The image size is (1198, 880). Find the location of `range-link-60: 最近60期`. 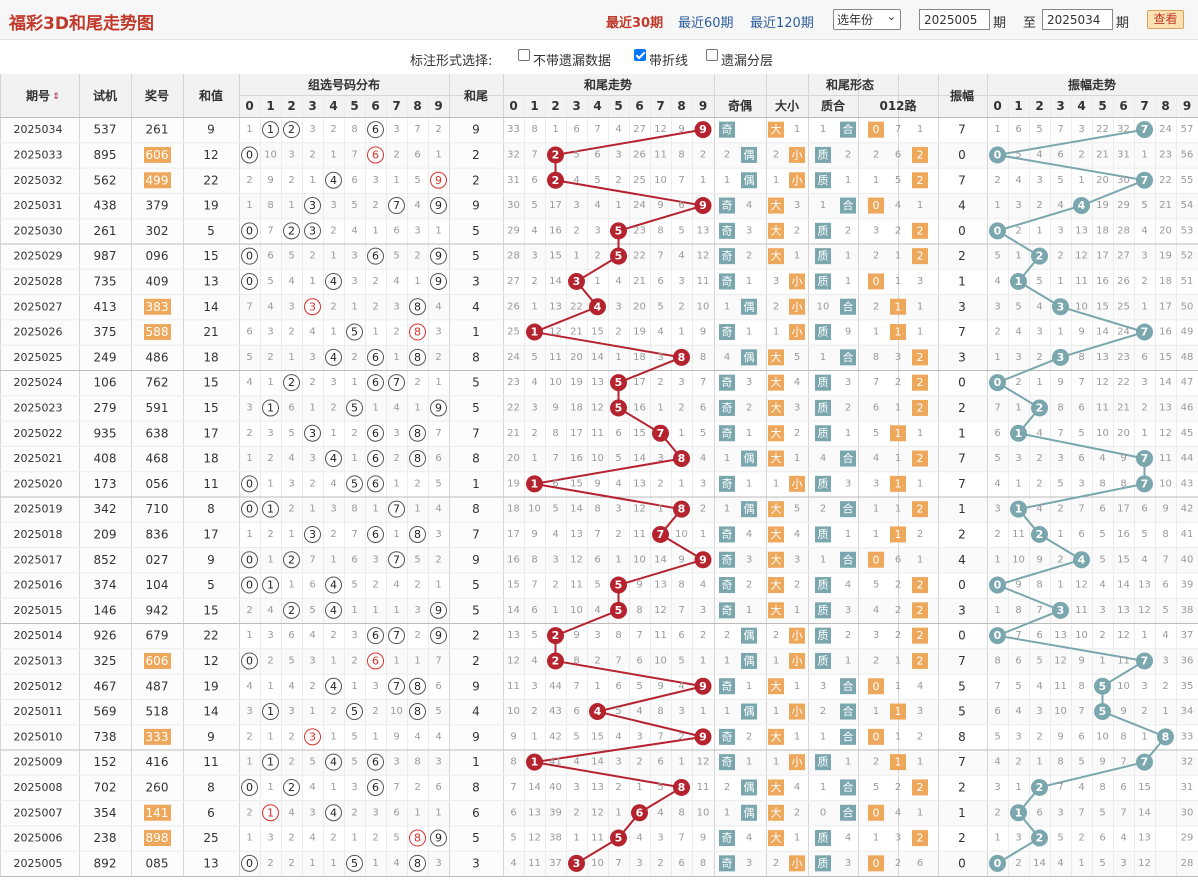

range-link-60: 最近60期 is located at coordinates (706, 23).